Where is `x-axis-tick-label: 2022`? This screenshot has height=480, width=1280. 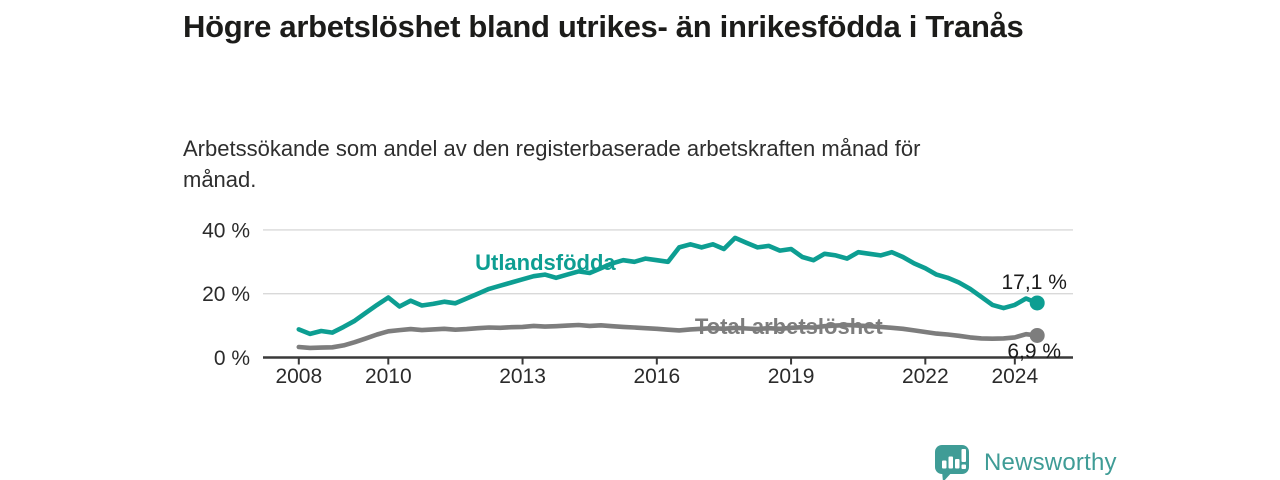 x-axis-tick-label: 2022 is located at coordinates (925, 376).